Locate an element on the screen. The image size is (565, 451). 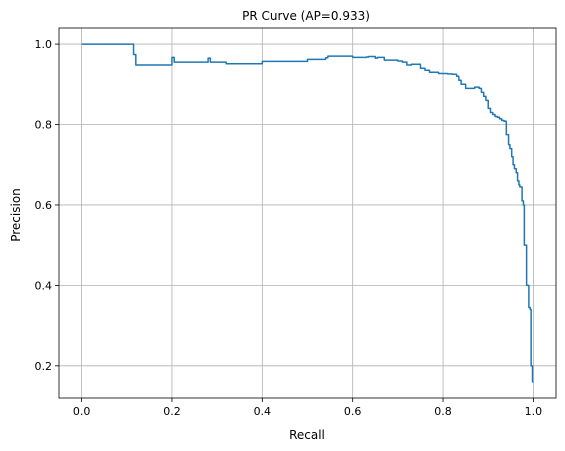
y-tick-label: 0.4 is located at coordinates (44, 285).